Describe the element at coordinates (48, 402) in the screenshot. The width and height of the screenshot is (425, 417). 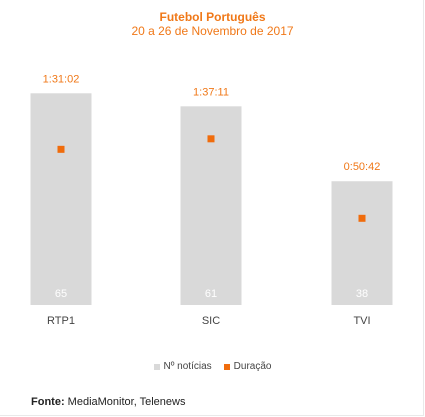
I see `source-label: Fonte:` at that location.